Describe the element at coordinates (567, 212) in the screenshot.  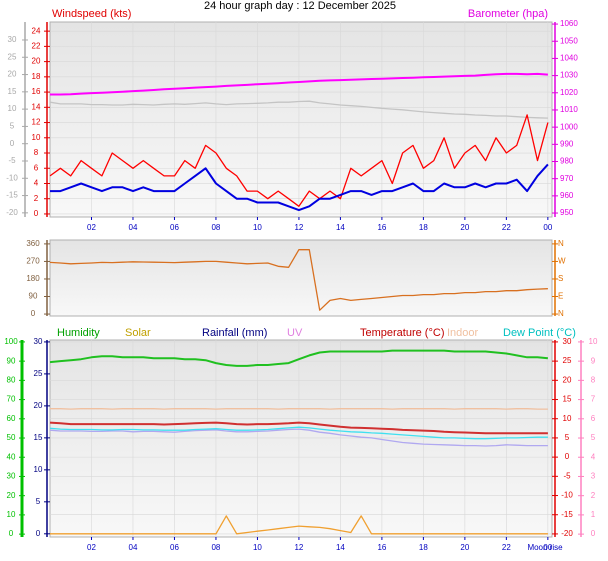
I see `y-tick-label: 950` at that location.